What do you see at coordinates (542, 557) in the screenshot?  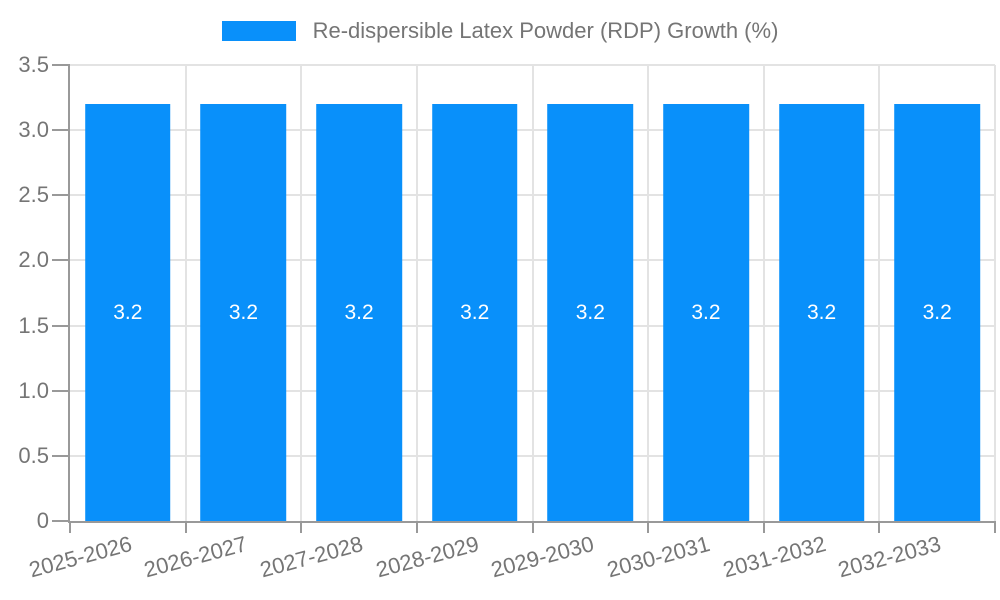 I see `x-axis-tick-label: 2029-2030` at bounding box center [542, 557].